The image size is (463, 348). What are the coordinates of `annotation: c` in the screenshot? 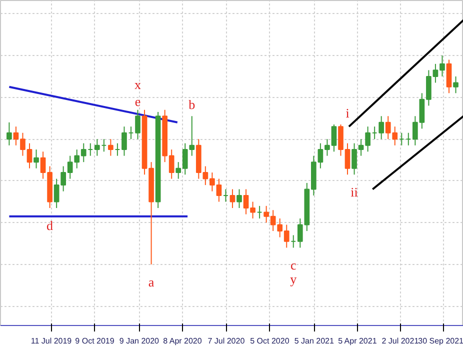 It's located at (293, 265).